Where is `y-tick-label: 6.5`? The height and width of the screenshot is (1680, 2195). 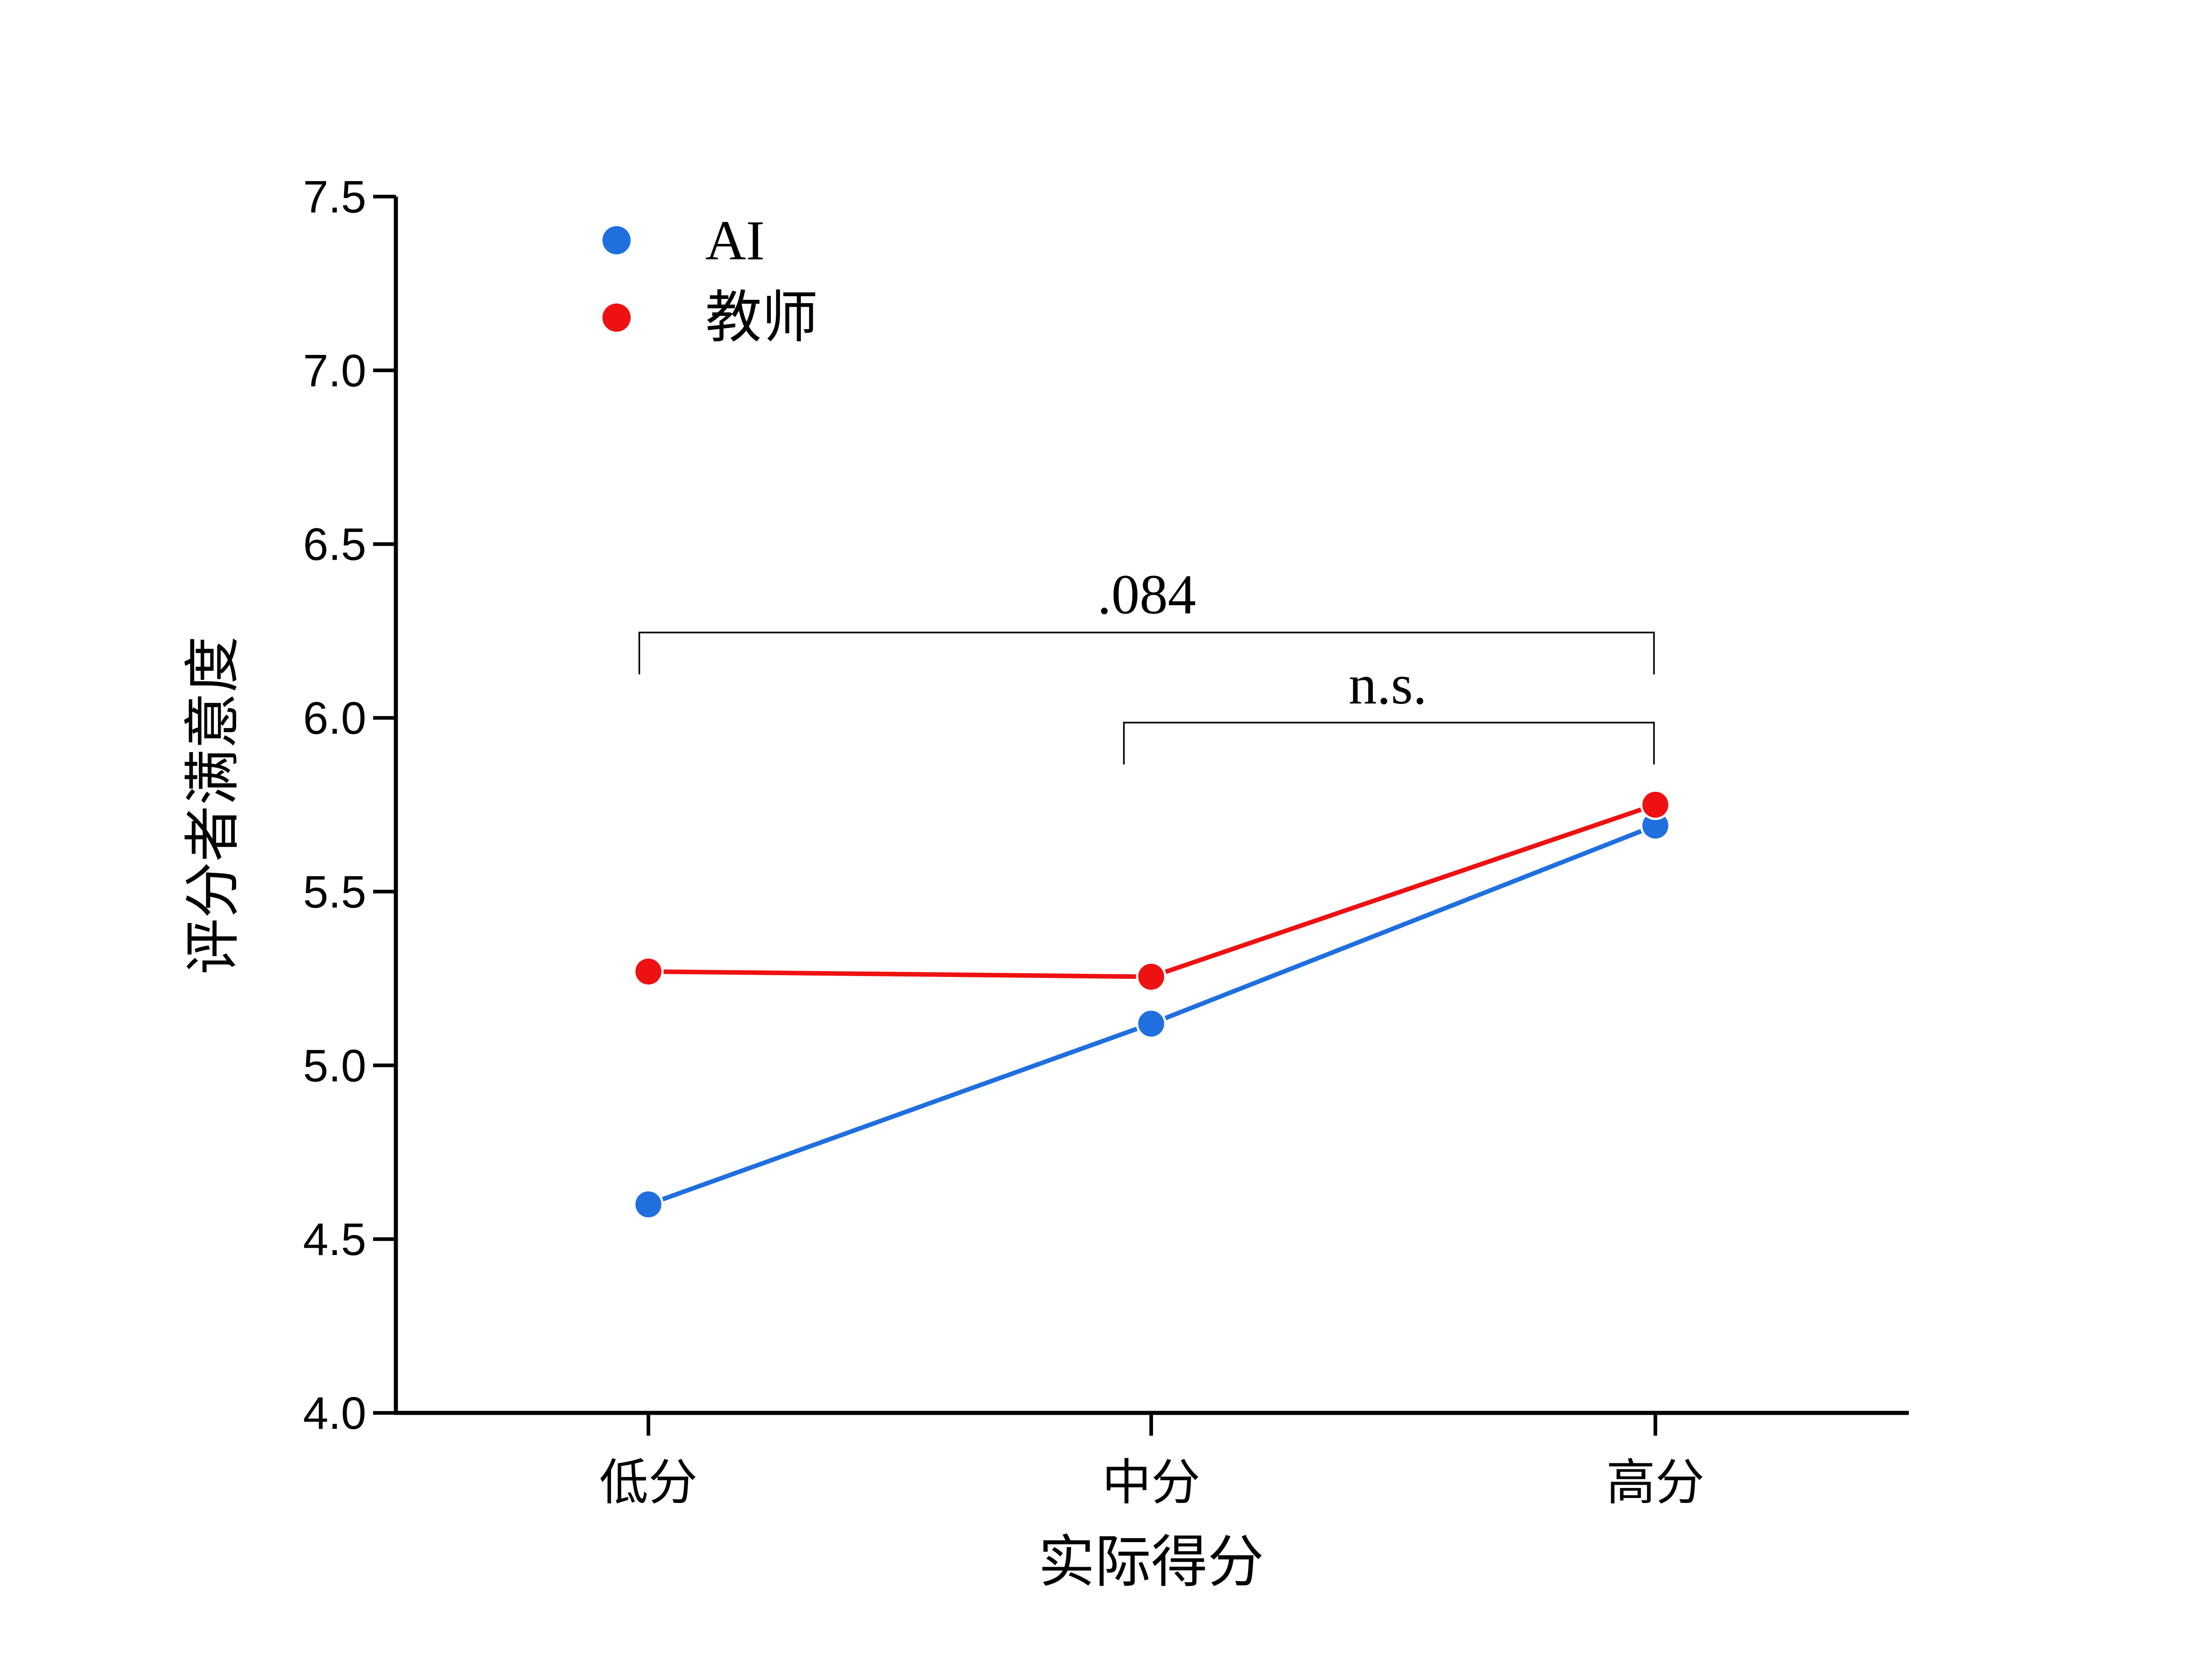 y-tick-label: 6.5 is located at coordinates (334, 544).